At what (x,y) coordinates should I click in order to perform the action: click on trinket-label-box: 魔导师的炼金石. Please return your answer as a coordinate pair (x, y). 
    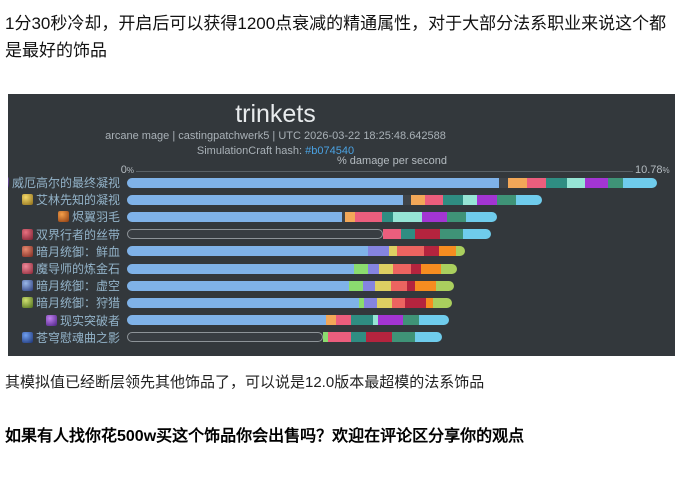
    Looking at the image, I should click on (67, 268).